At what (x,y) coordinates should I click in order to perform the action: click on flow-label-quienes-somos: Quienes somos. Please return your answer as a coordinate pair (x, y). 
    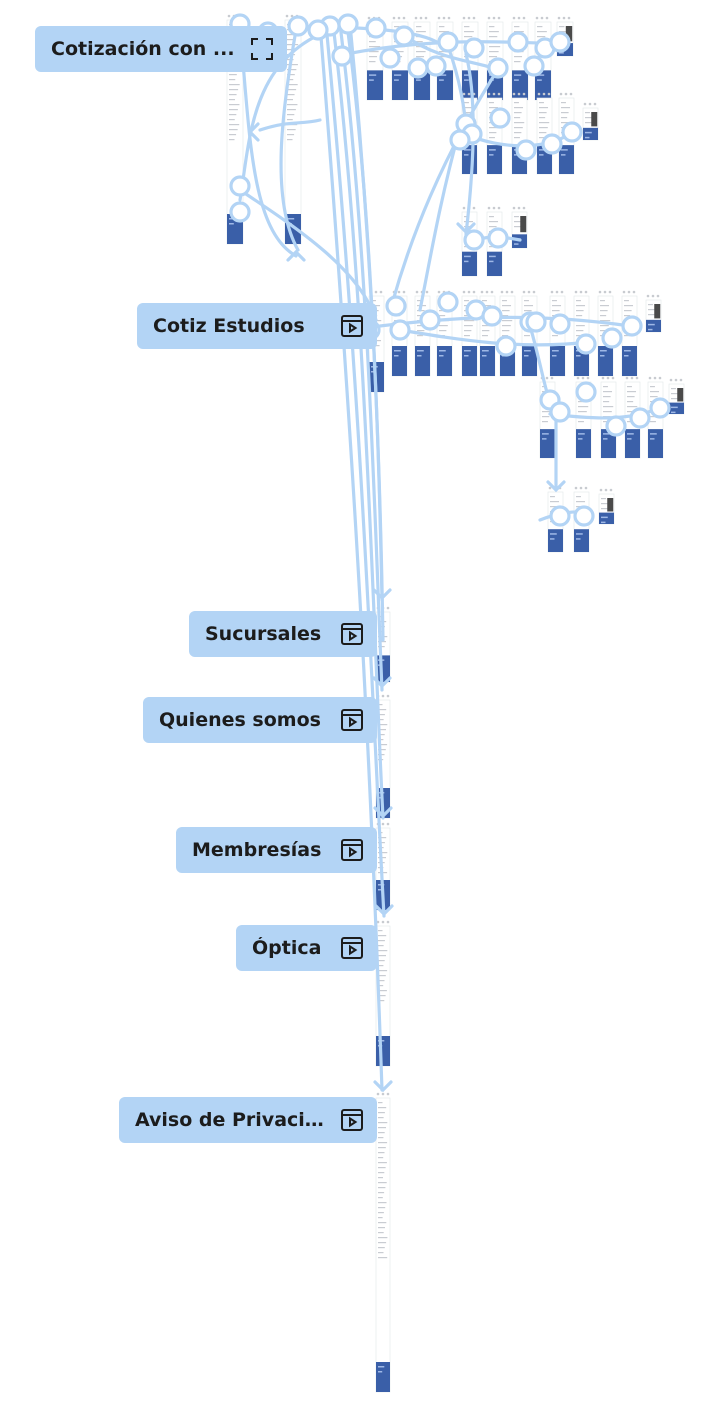
    Looking at the image, I should click on (260, 720).